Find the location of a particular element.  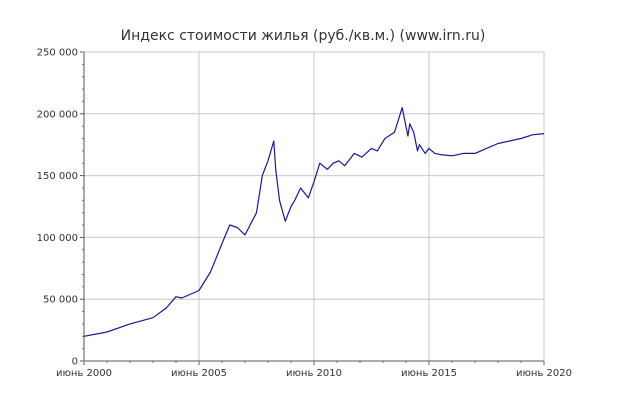

y-tick-label: 100 000 is located at coordinates (57, 238).